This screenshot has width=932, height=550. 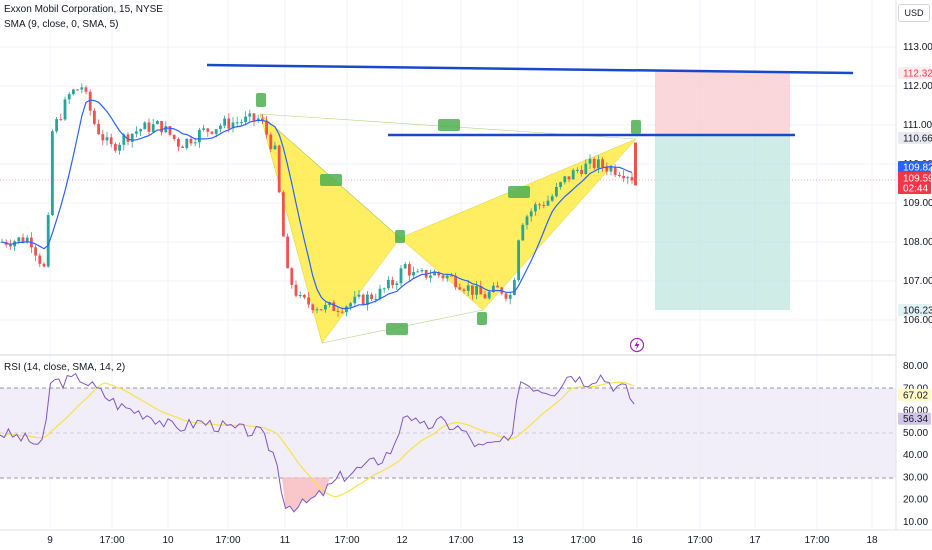 What do you see at coordinates (755, 540) in the screenshot?
I see `time-label: 17` at bounding box center [755, 540].